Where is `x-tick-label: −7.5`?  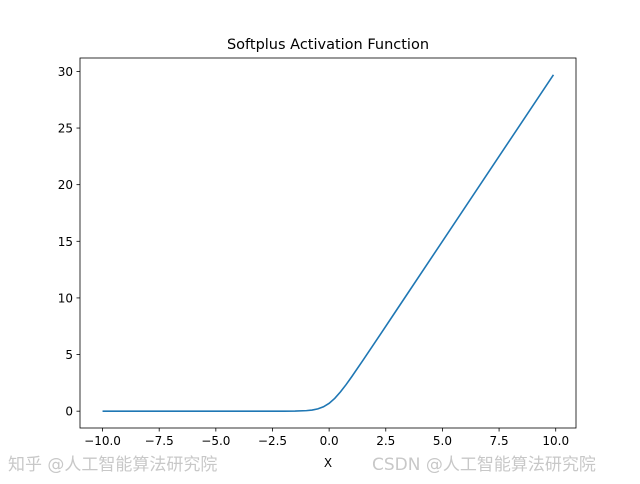 x-tick-label: −7.5 is located at coordinates (159, 441).